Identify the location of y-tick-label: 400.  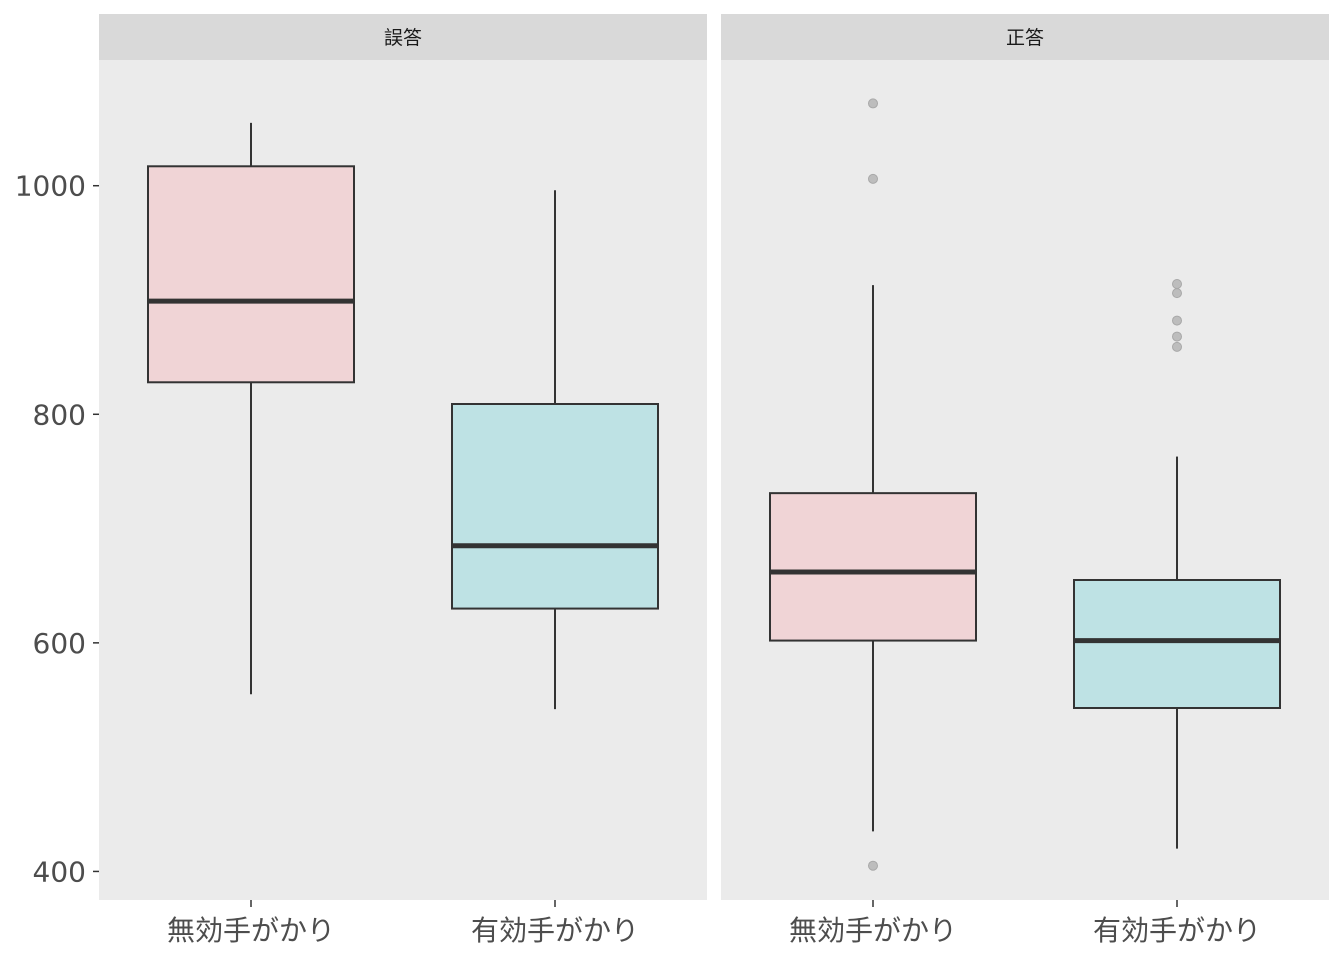
(59, 871).